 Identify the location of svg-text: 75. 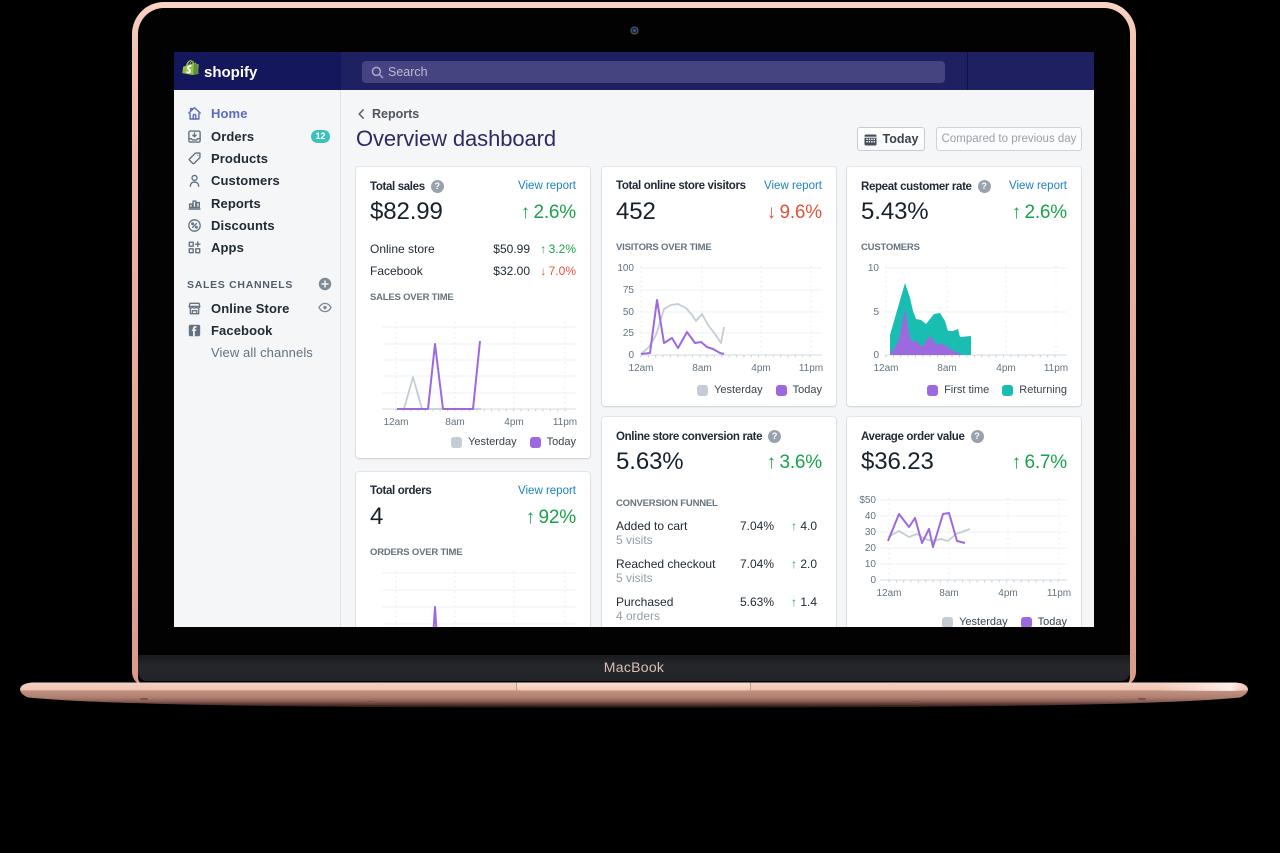
(629, 290).